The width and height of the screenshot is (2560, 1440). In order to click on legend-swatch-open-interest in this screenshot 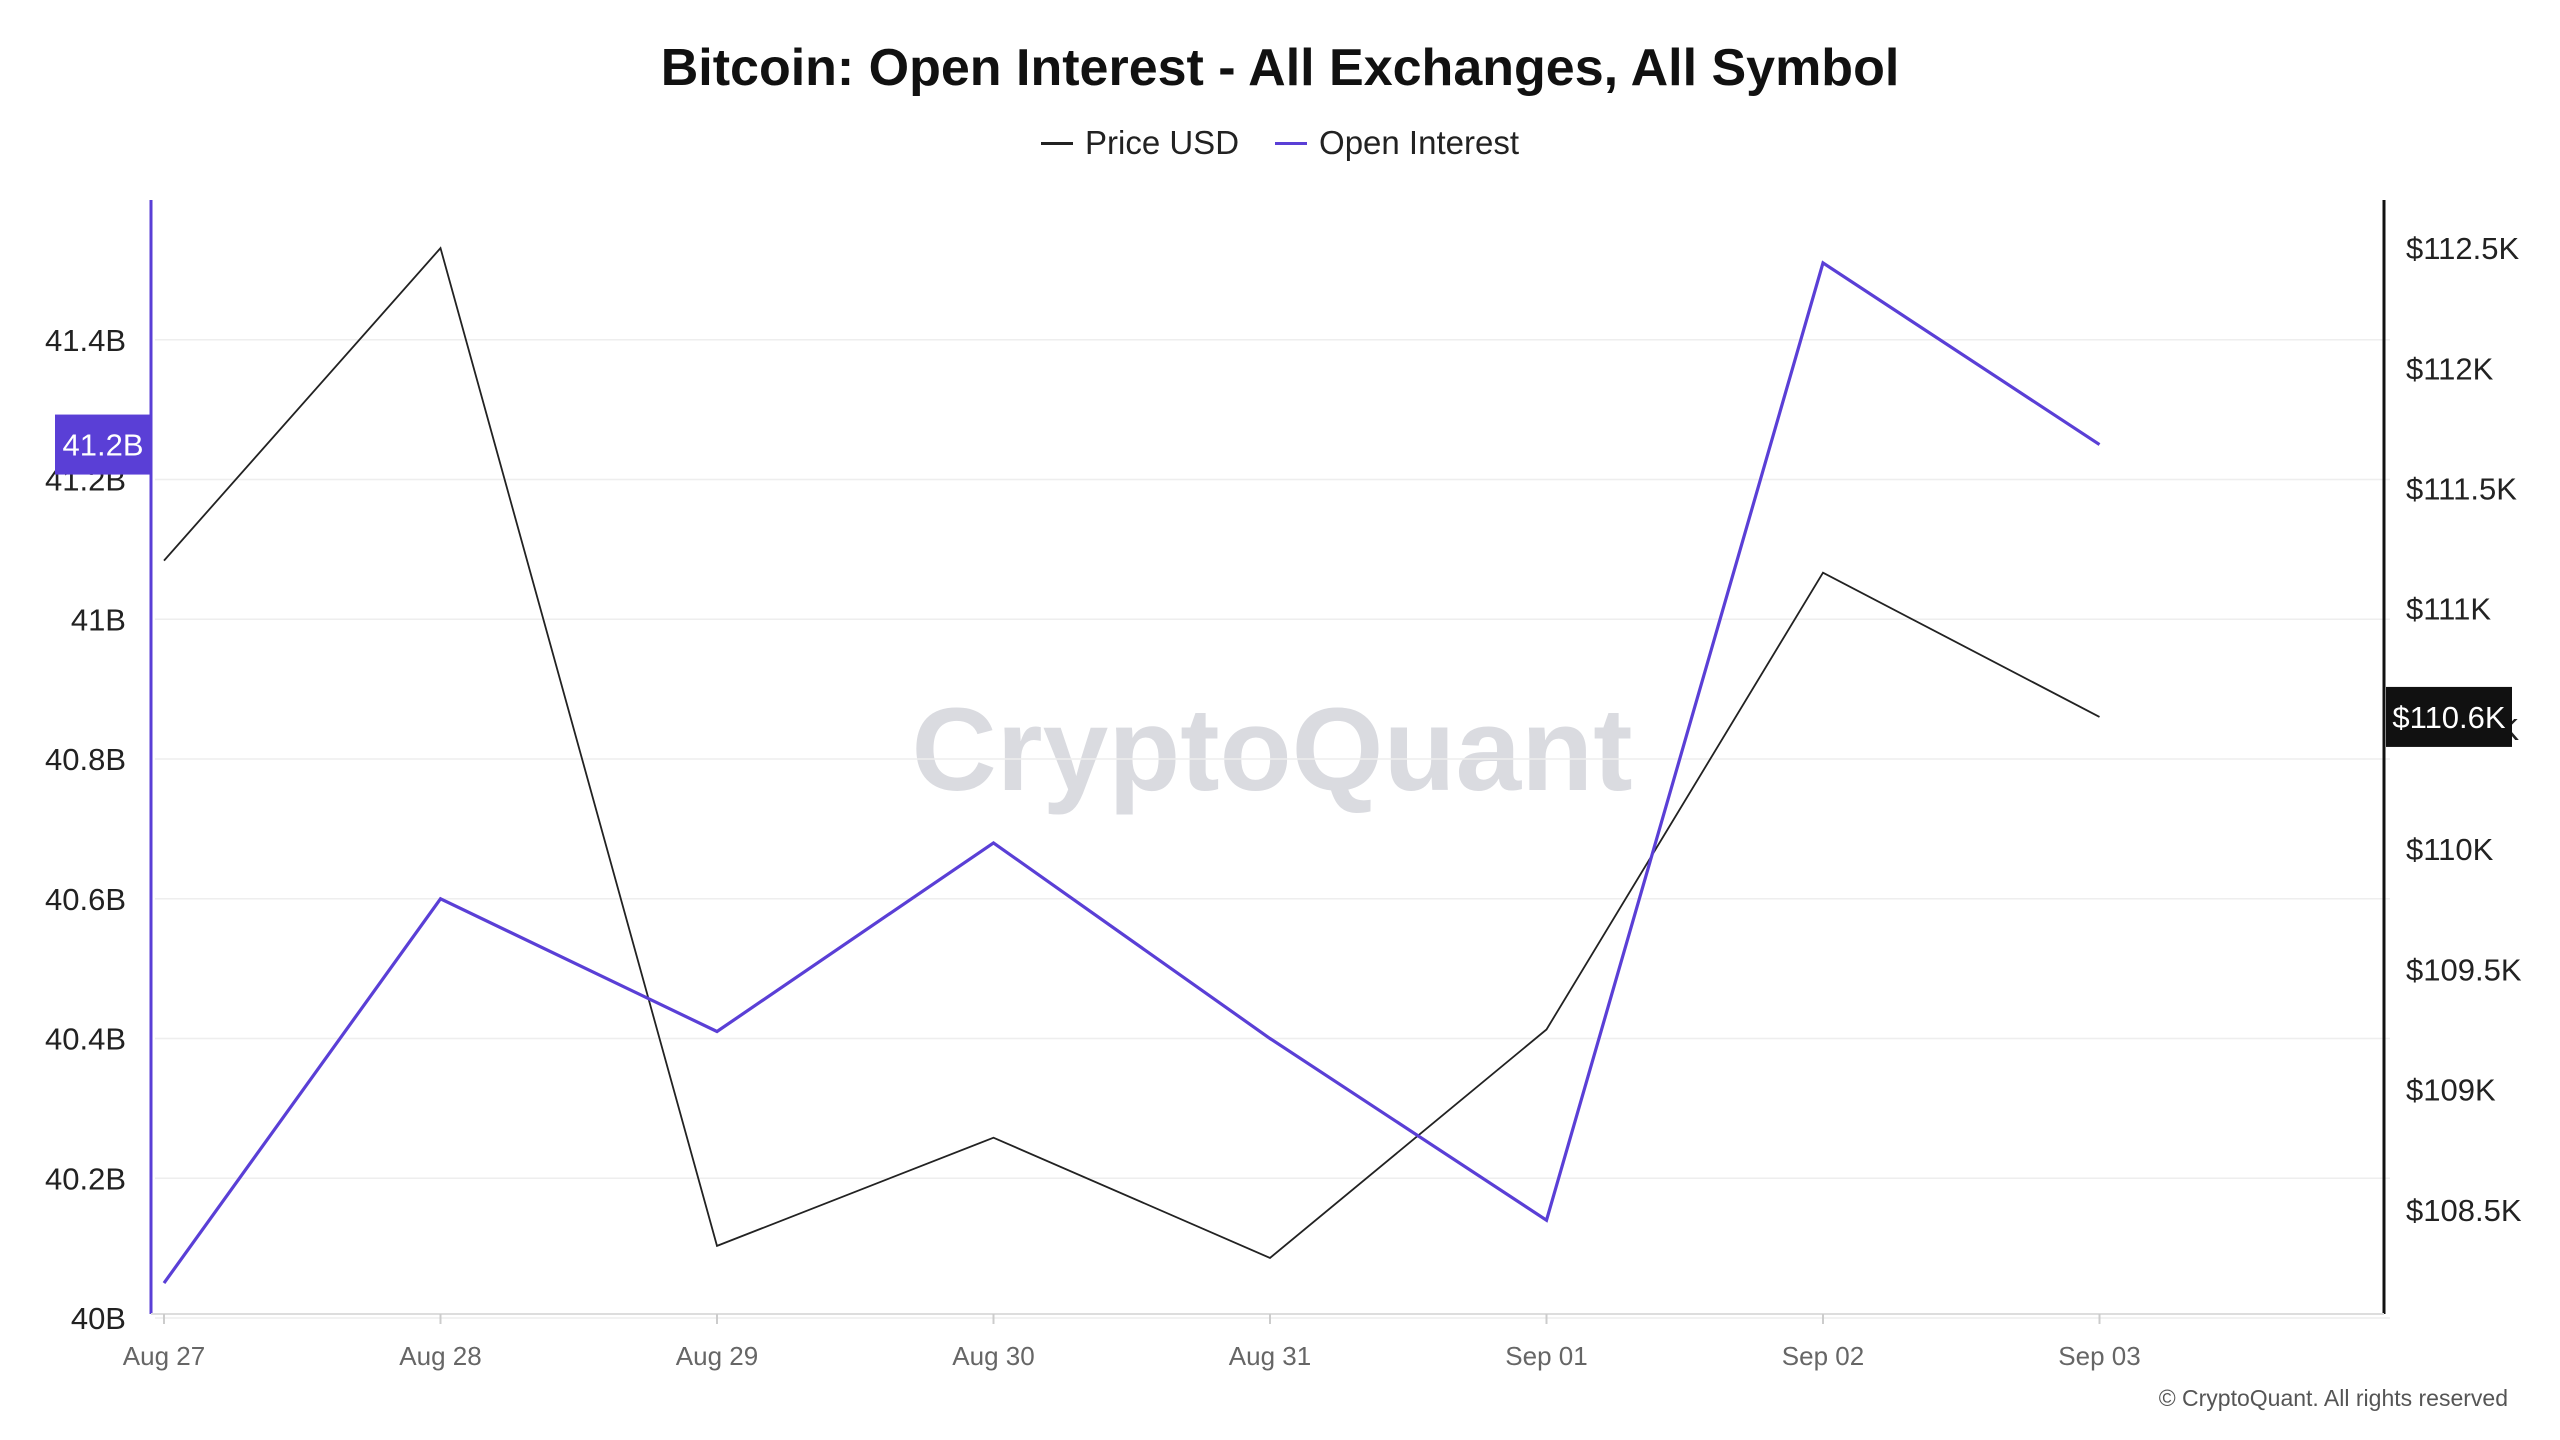, I will do `click(1291, 143)`.